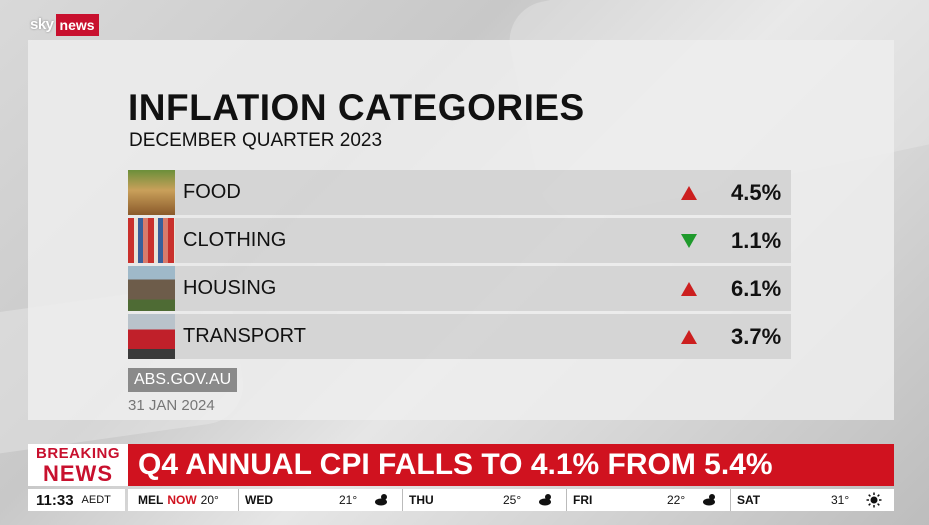 This screenshot has height=525, width=929. I want to click on category-row-clothing: CLOTHING 1.1%, so click(459, 240).